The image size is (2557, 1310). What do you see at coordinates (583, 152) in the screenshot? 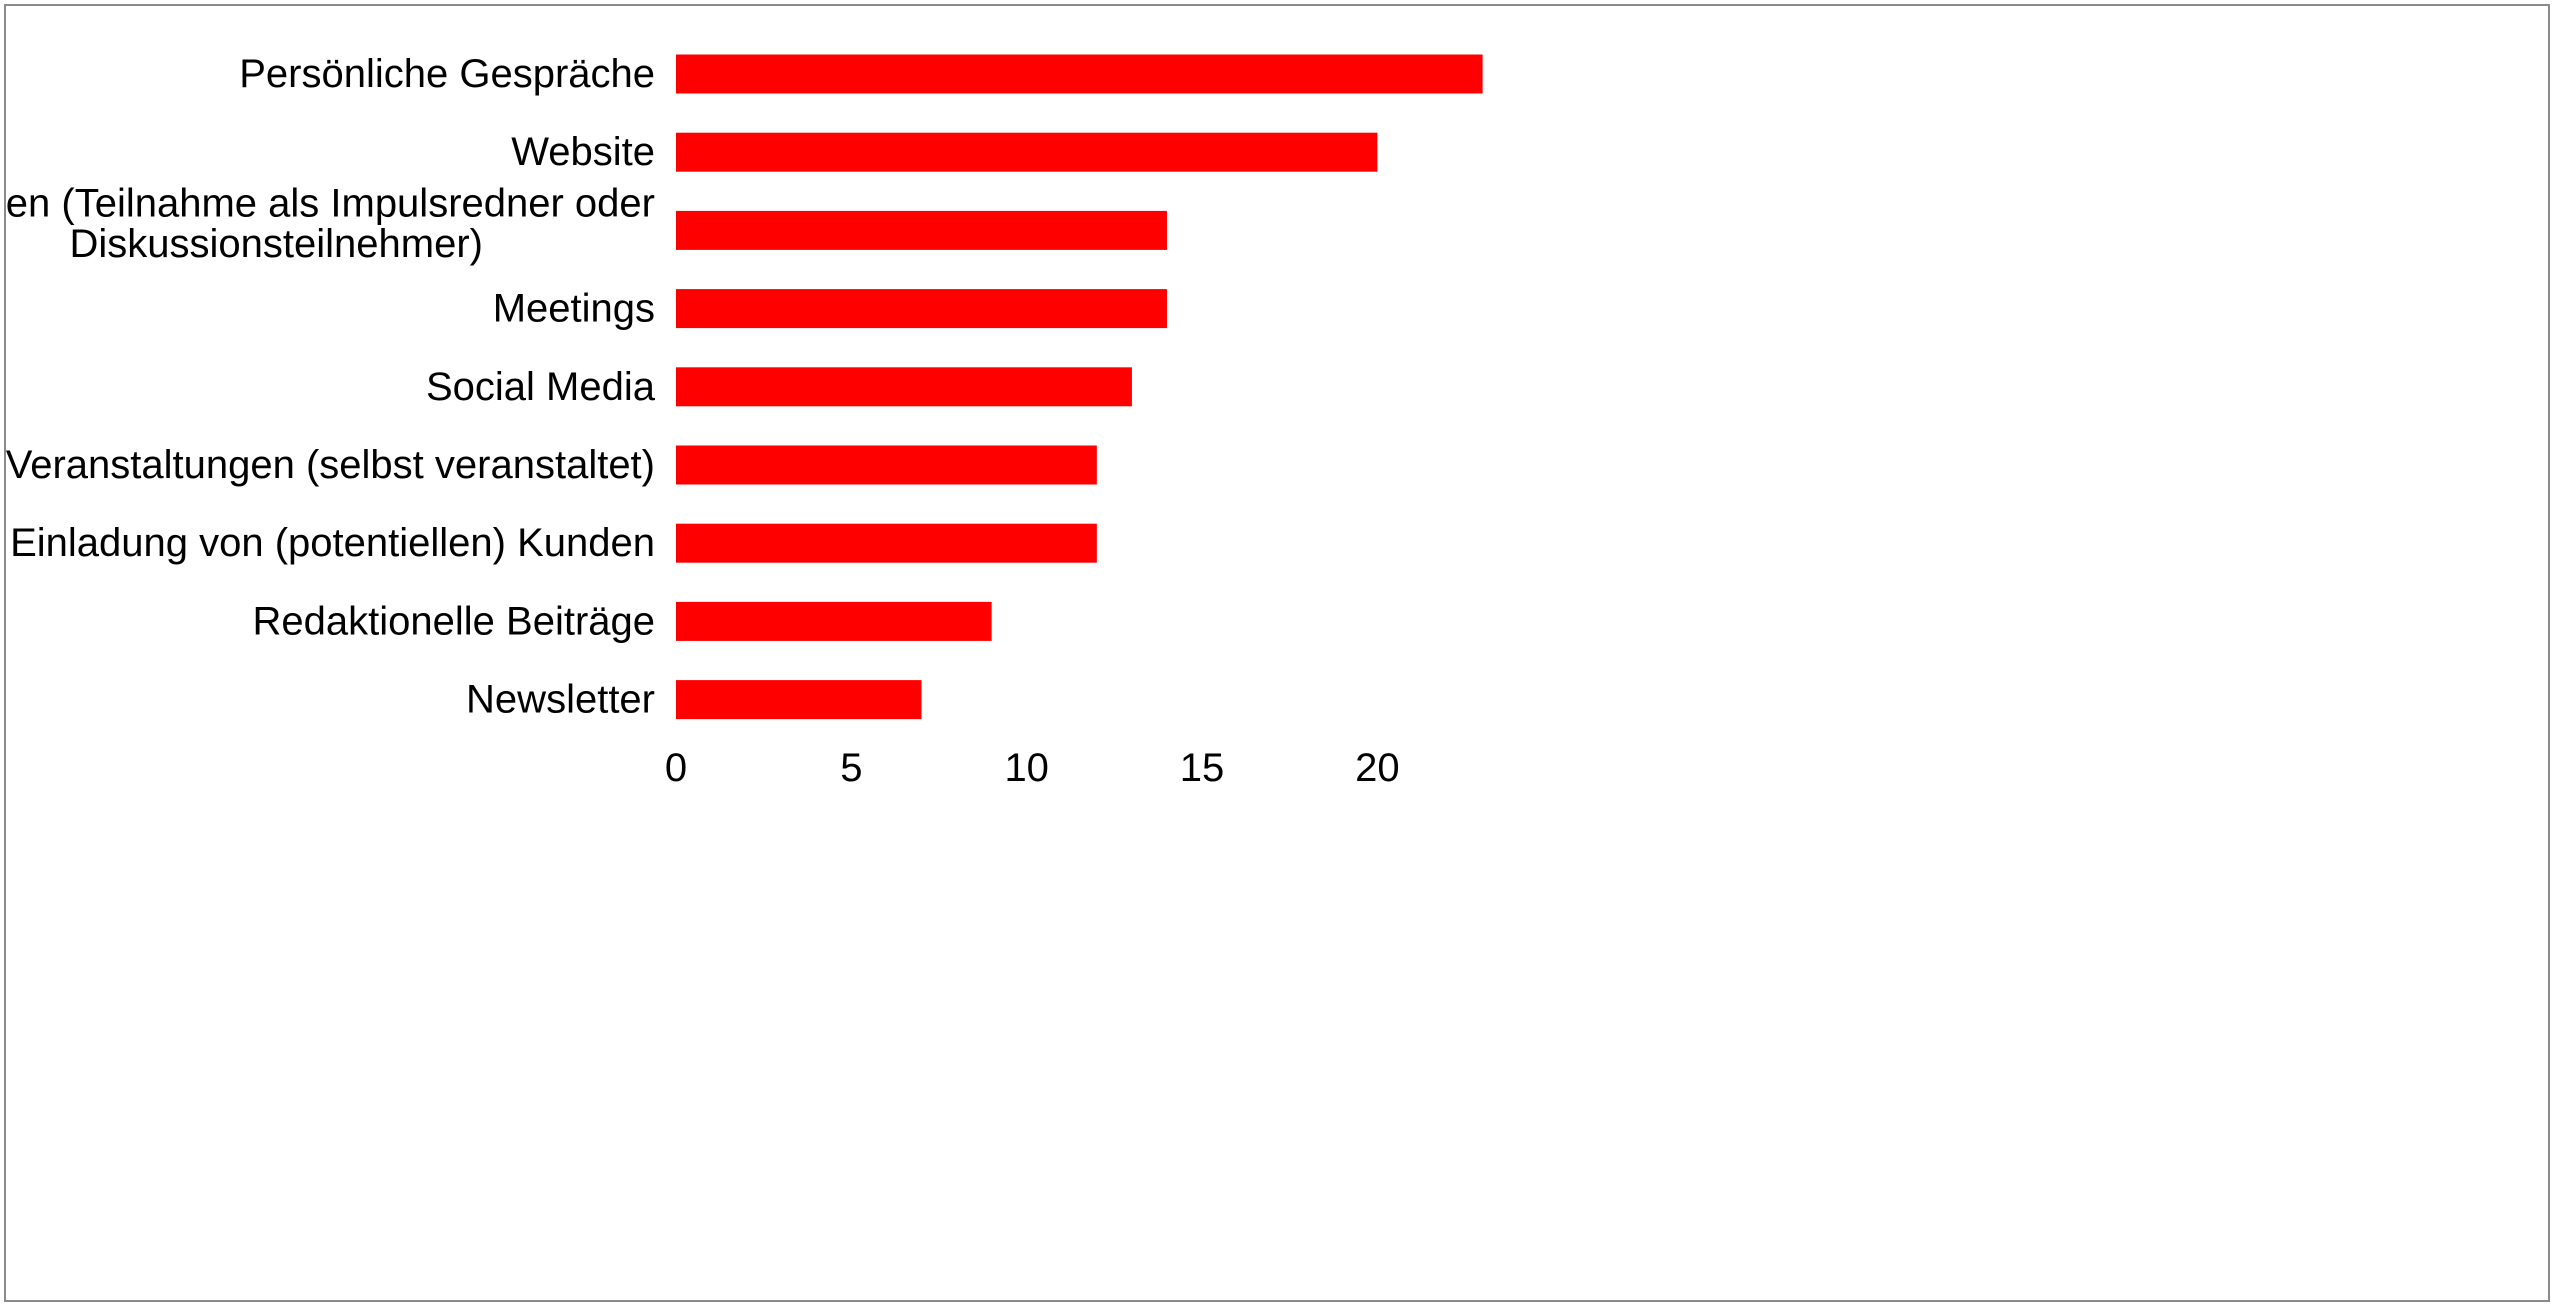
I see `category-label: Website` at bounding box center [583, 152].